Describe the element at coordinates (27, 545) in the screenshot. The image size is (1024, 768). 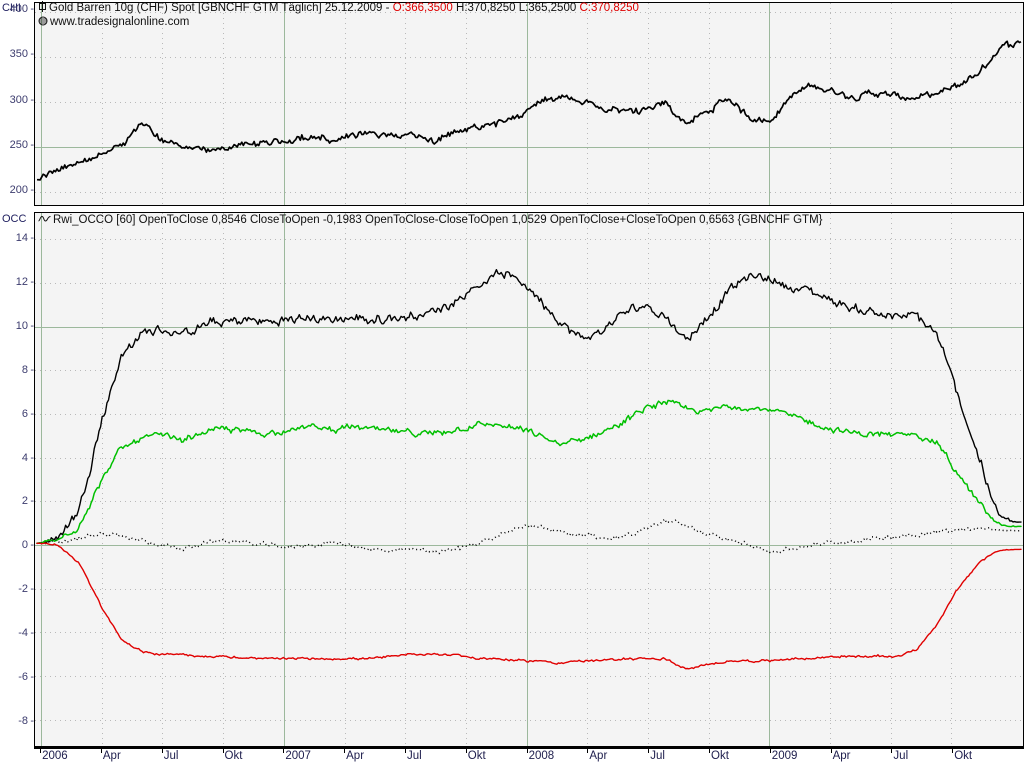
I see `y-tick-label: 0-` at that location.